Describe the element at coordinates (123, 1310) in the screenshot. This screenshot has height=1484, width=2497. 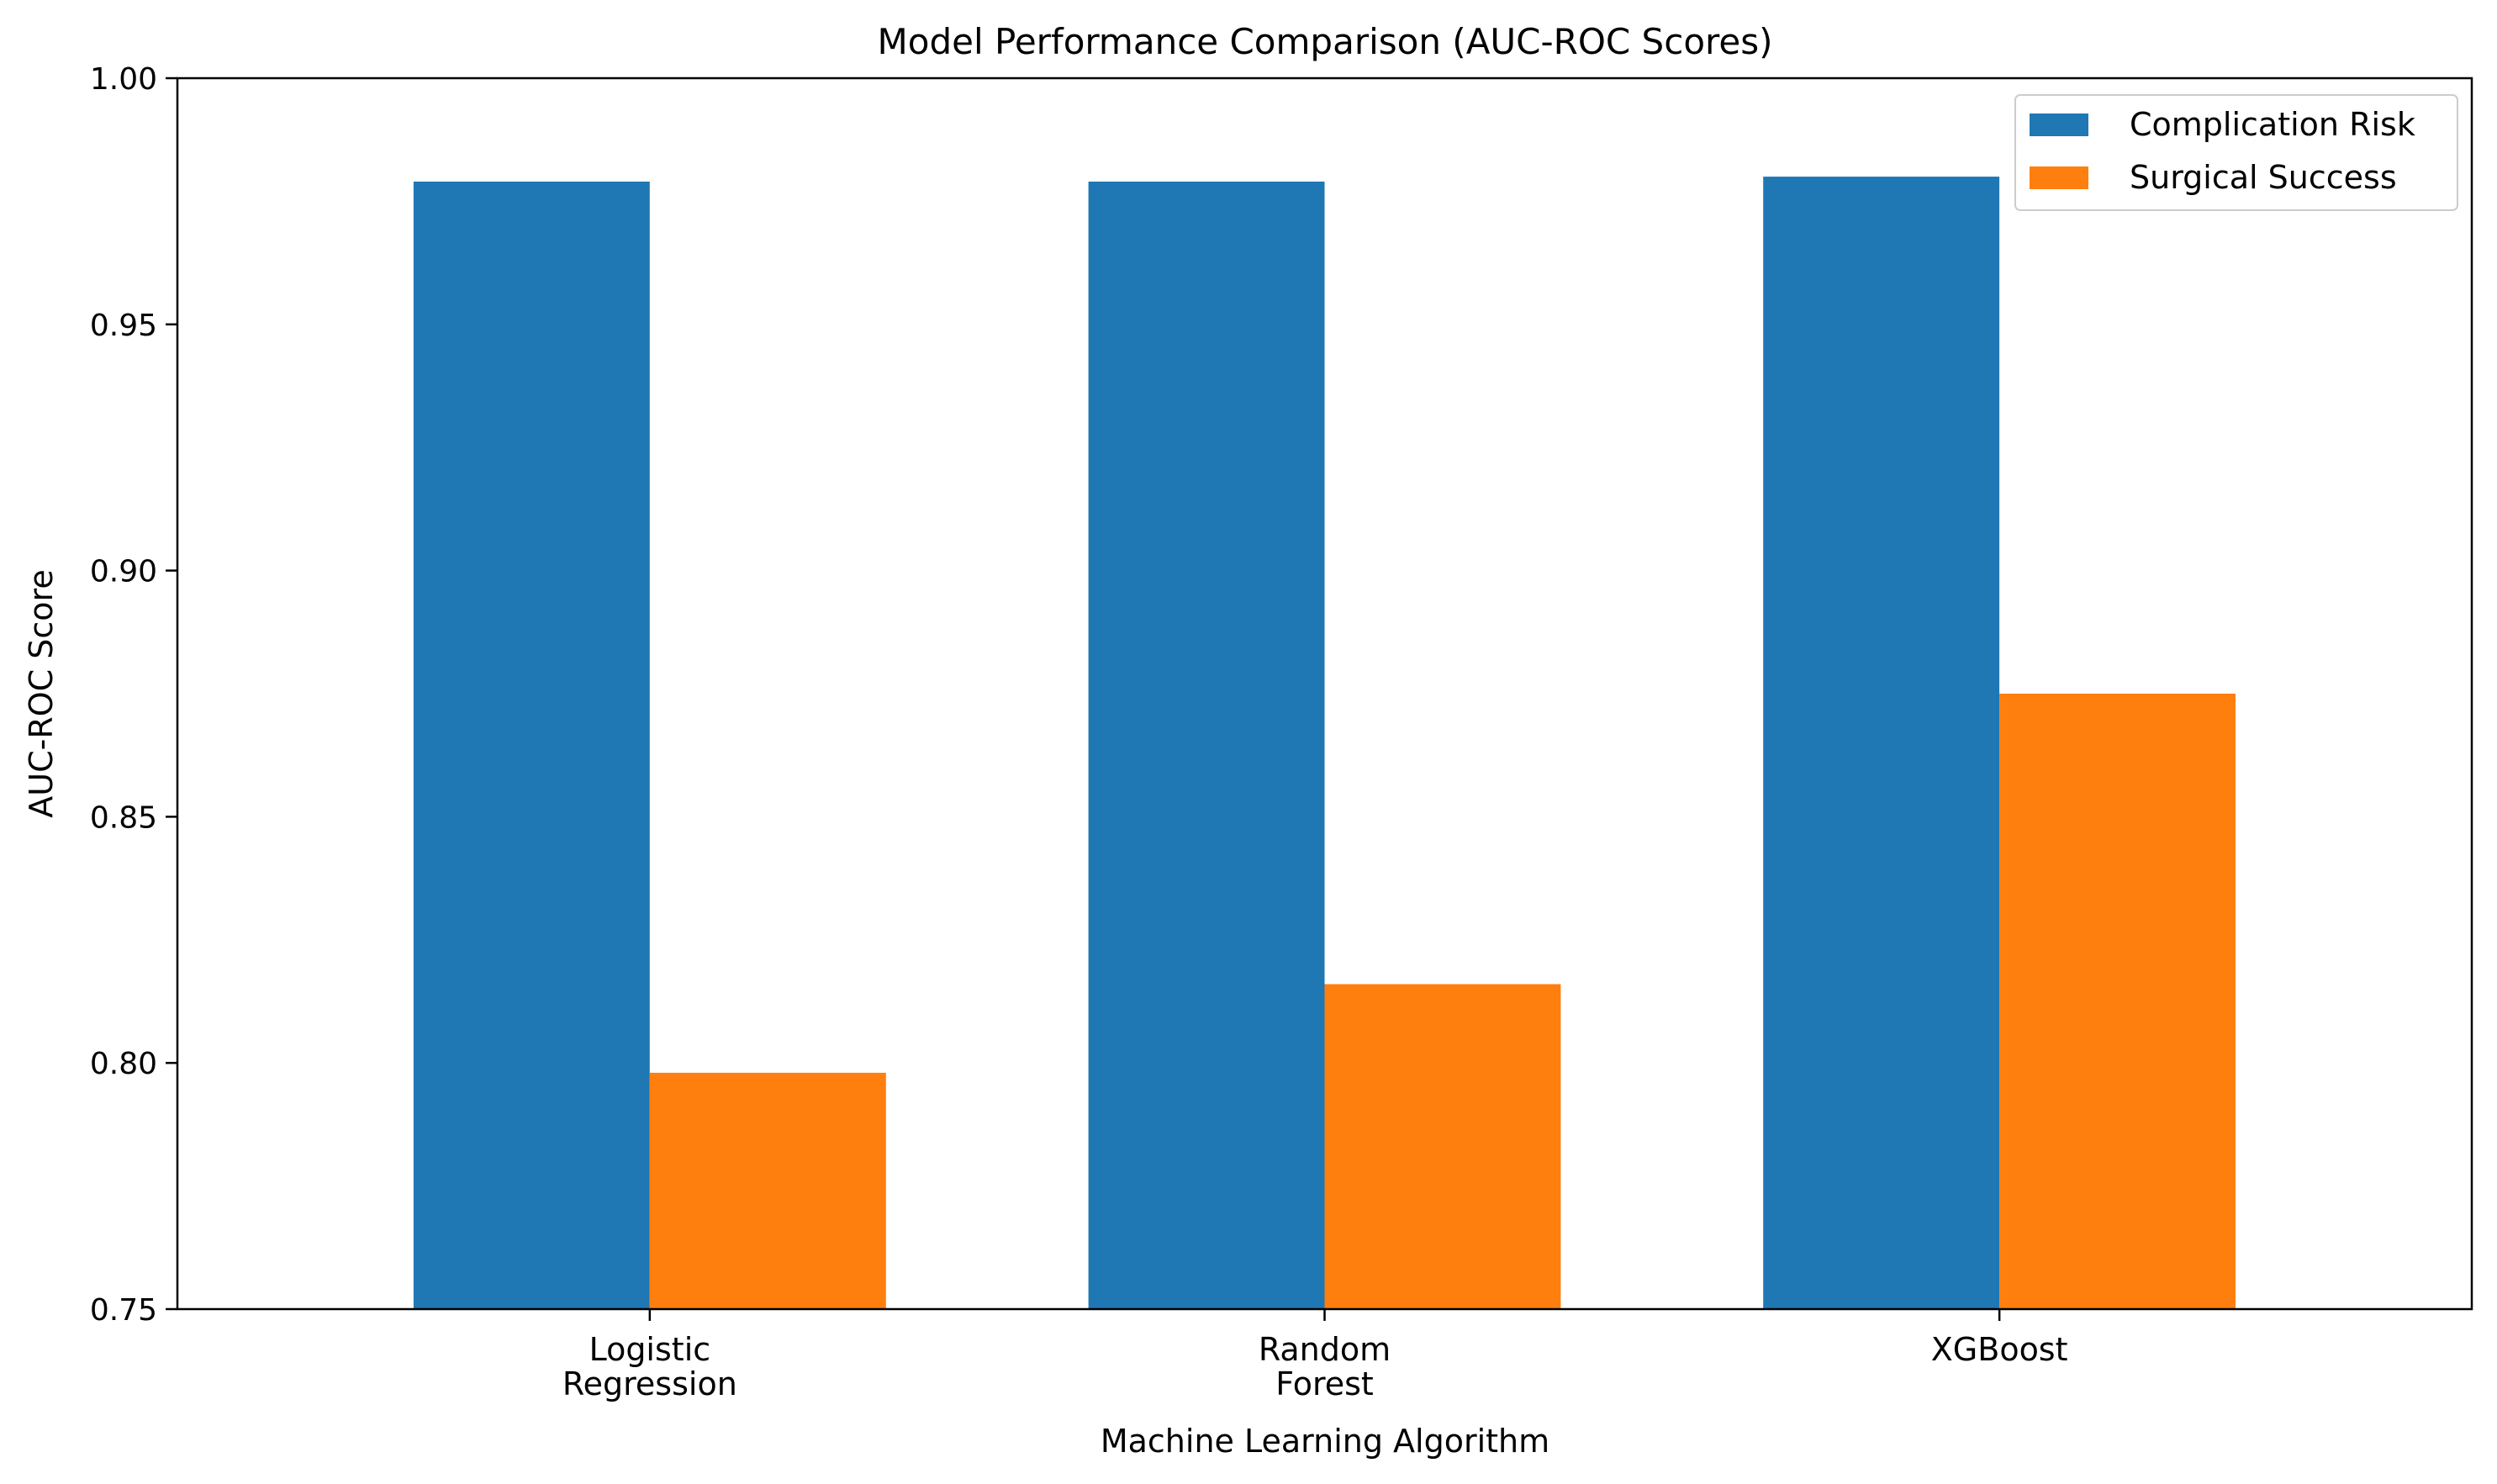
I see `y-tick-label: 0.75` at that location.